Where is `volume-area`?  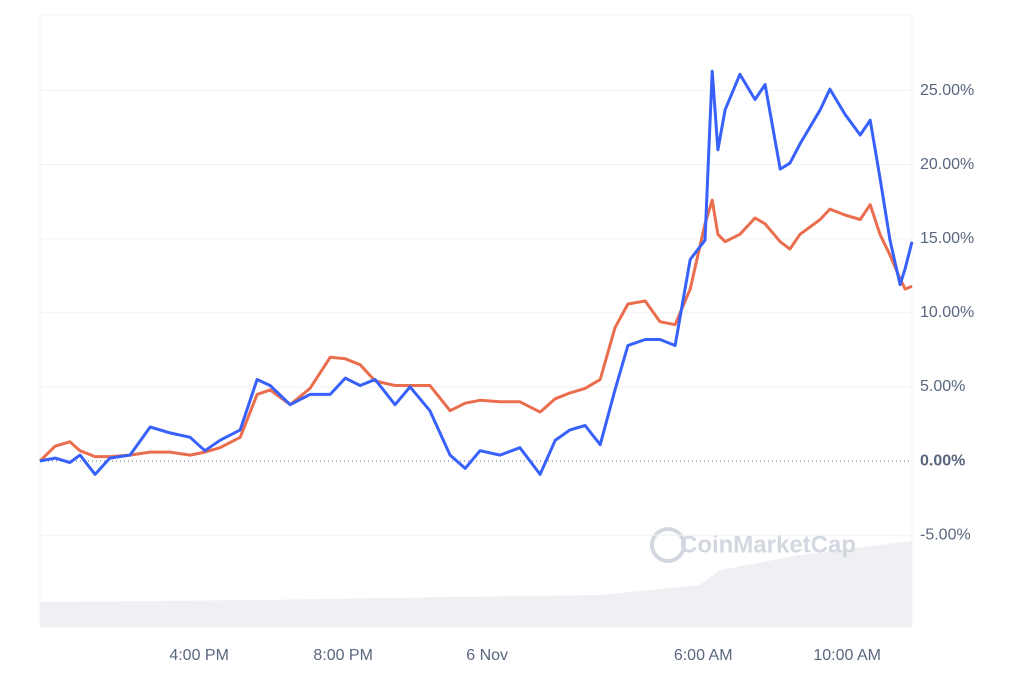
volume-area is located at coordinates (476, 584).